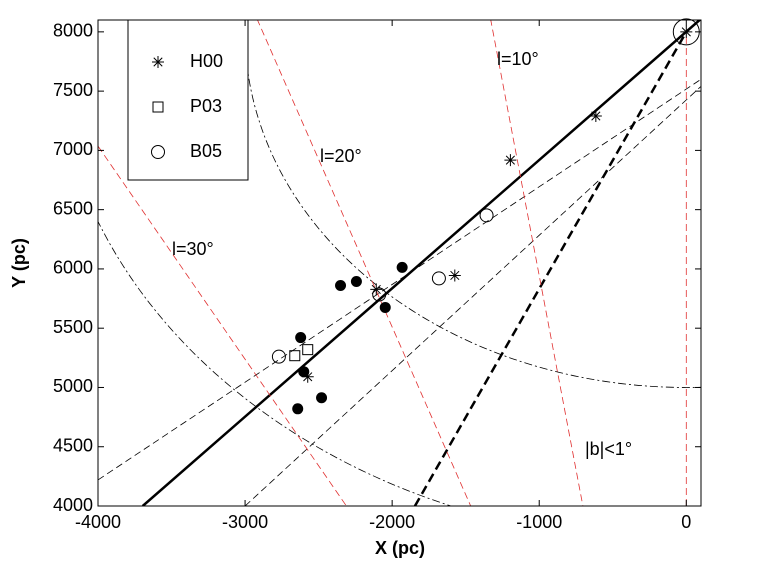  I want to click on y-tick-label: 6500, so click(73, 208).